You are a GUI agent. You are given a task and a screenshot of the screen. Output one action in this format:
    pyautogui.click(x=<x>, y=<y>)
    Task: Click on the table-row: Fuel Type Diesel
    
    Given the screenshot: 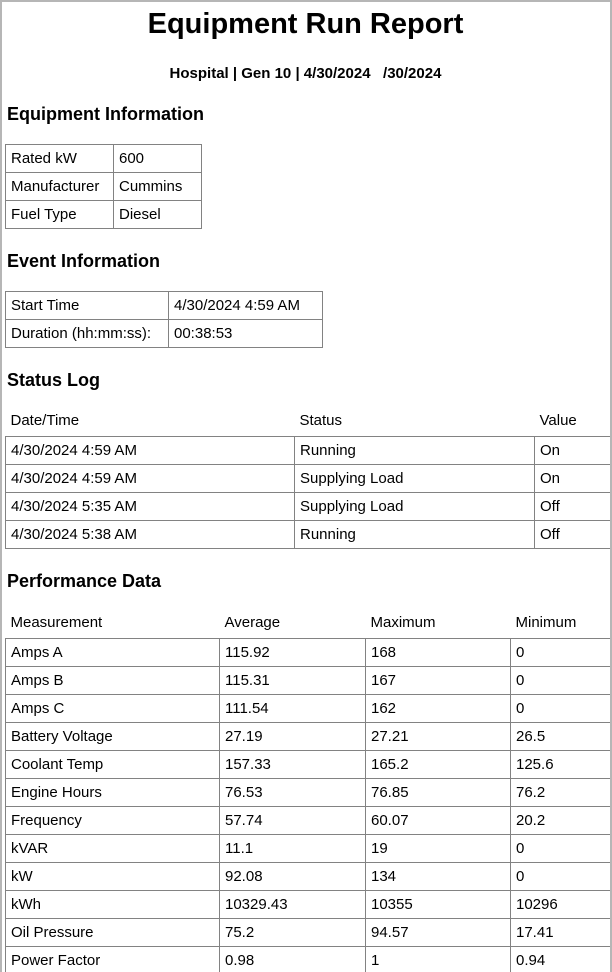 What is the action you would take?
    pyautogui.click(x=103, y=214)
    